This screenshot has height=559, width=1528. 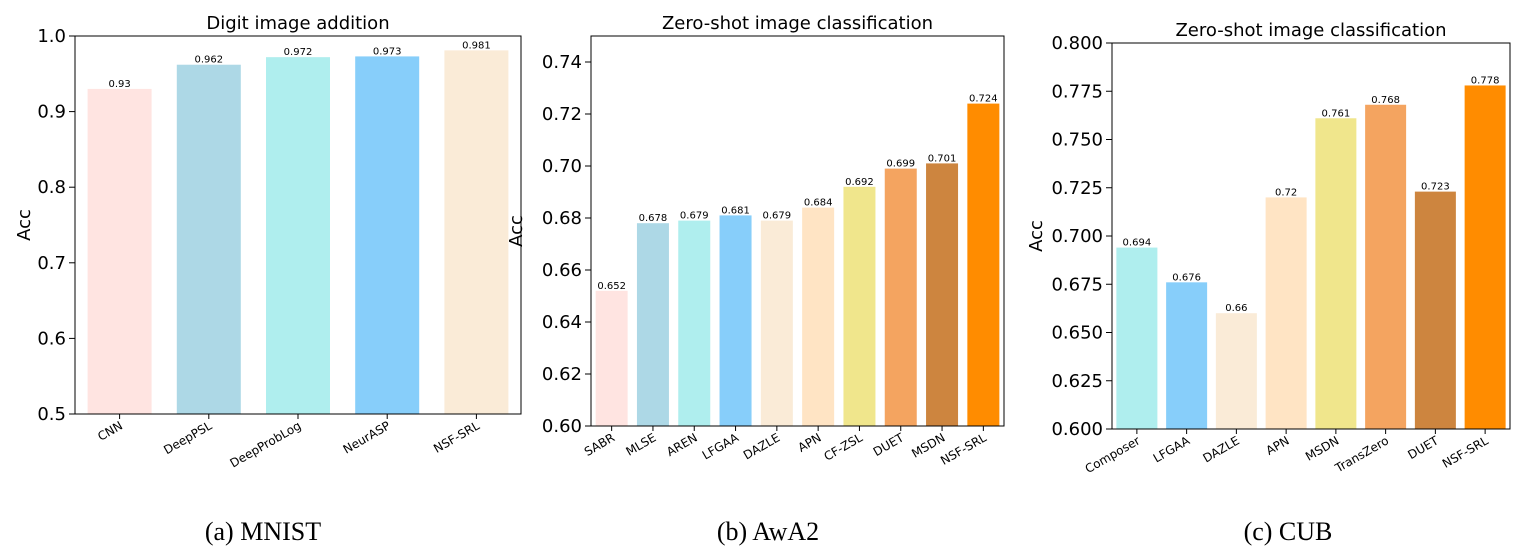 What do you see at coordinates (119, 84) in the screenshot?
I see `data-label: 0.93` at bounding box center [119, 84].